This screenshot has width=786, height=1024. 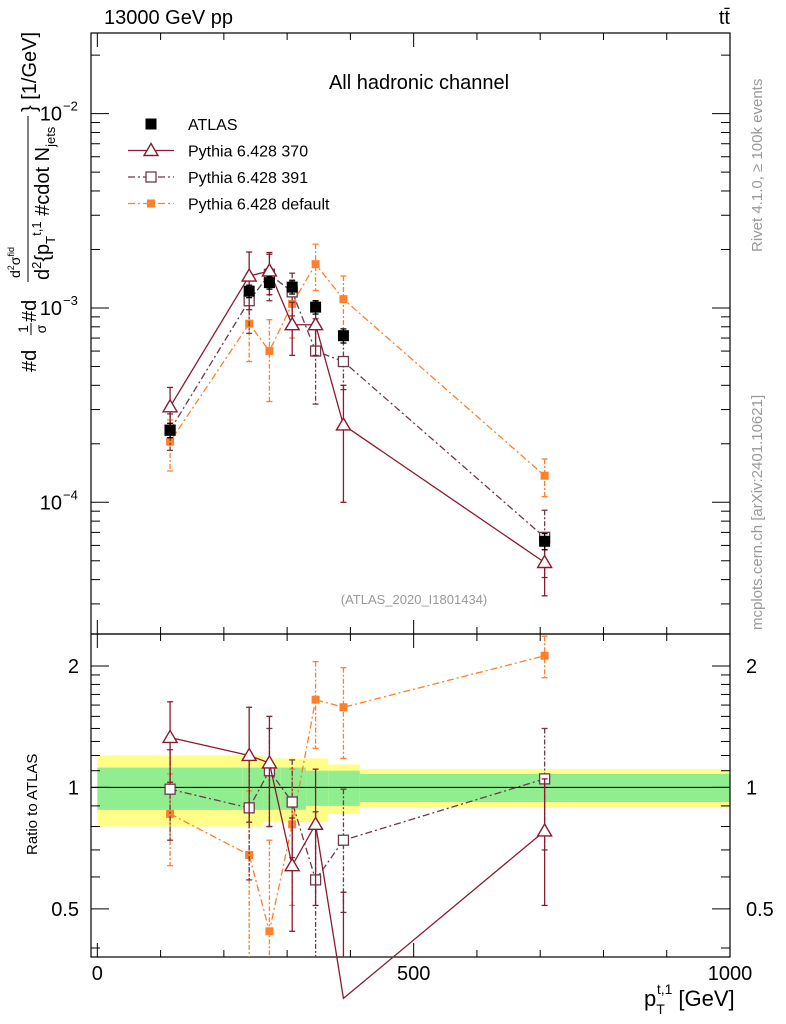 What do you see at coordinates (36, 228) in the screenshot?
I see `ylabel-frac2-den-sup2: t,1` at bounding box center [36, 228].